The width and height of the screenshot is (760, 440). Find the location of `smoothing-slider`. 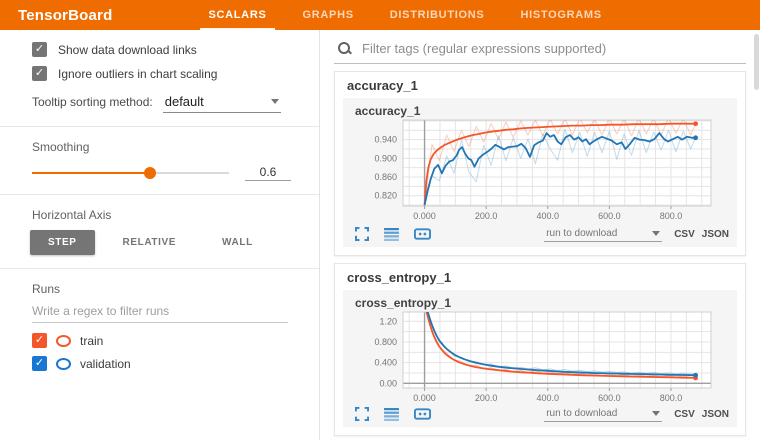

smoothing-slider is located at coordinates (130, 173).